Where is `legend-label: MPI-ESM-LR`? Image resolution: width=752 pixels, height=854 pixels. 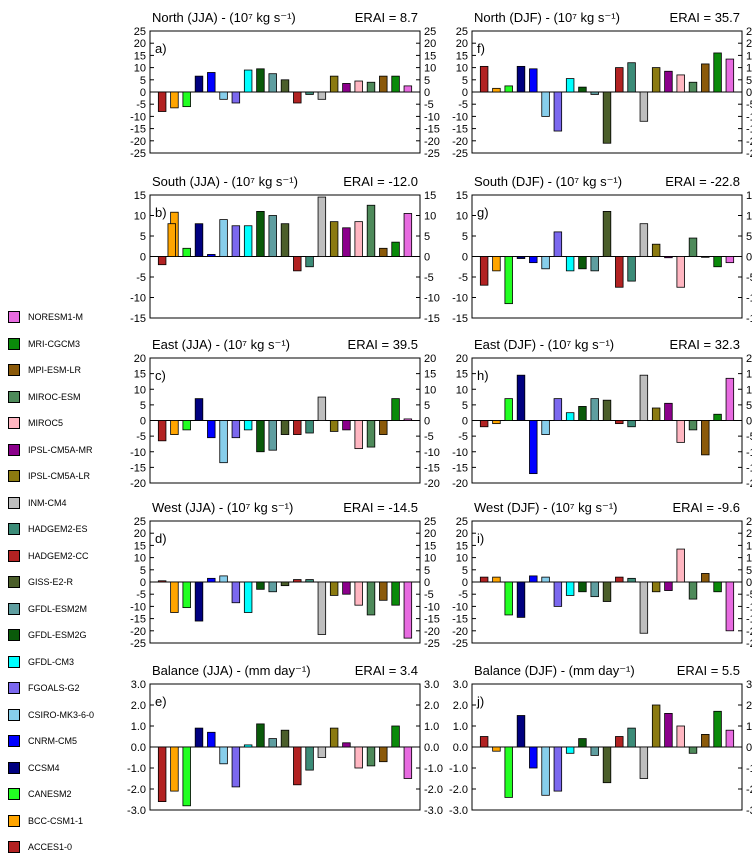
legend-label: MPI-ESM-LR is located at coordinates (55, 370).